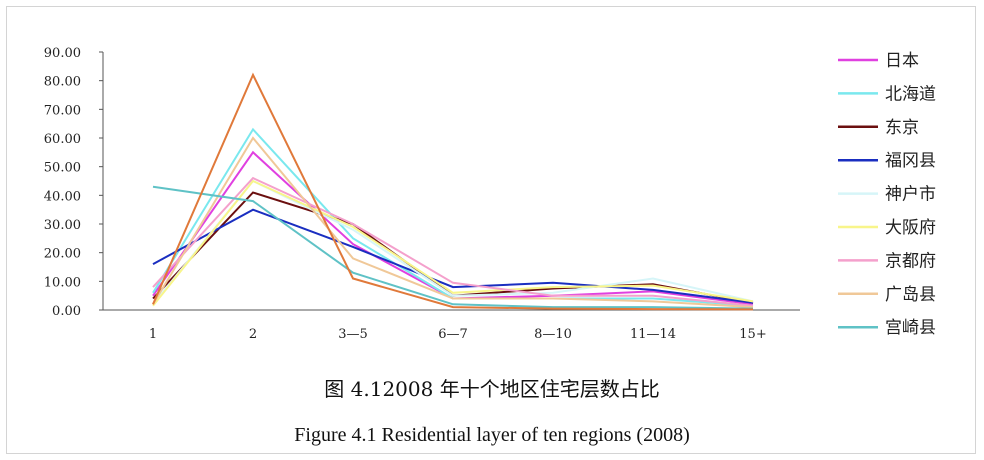  Describe the element at coordinates (62, 225) in the screenshot. I see `y-tick-label: 30.00` at that location.